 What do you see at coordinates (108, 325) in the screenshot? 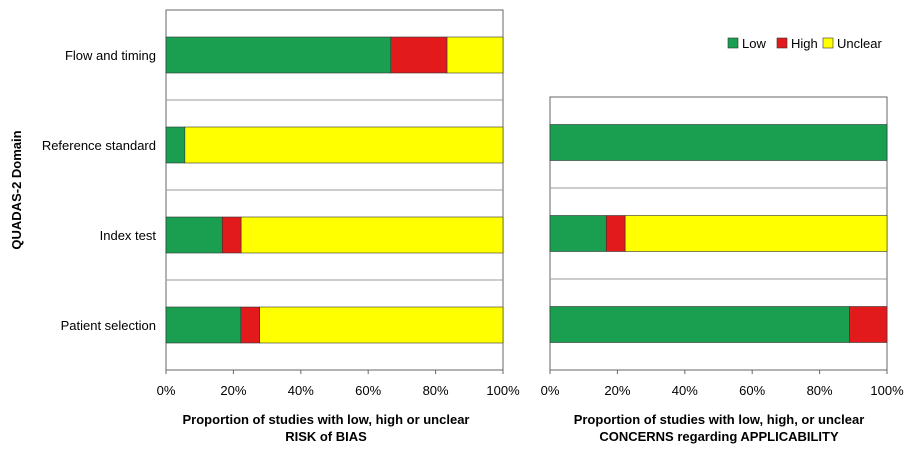
I see `category-label: Patient selection` at bounding box center [108, 325].